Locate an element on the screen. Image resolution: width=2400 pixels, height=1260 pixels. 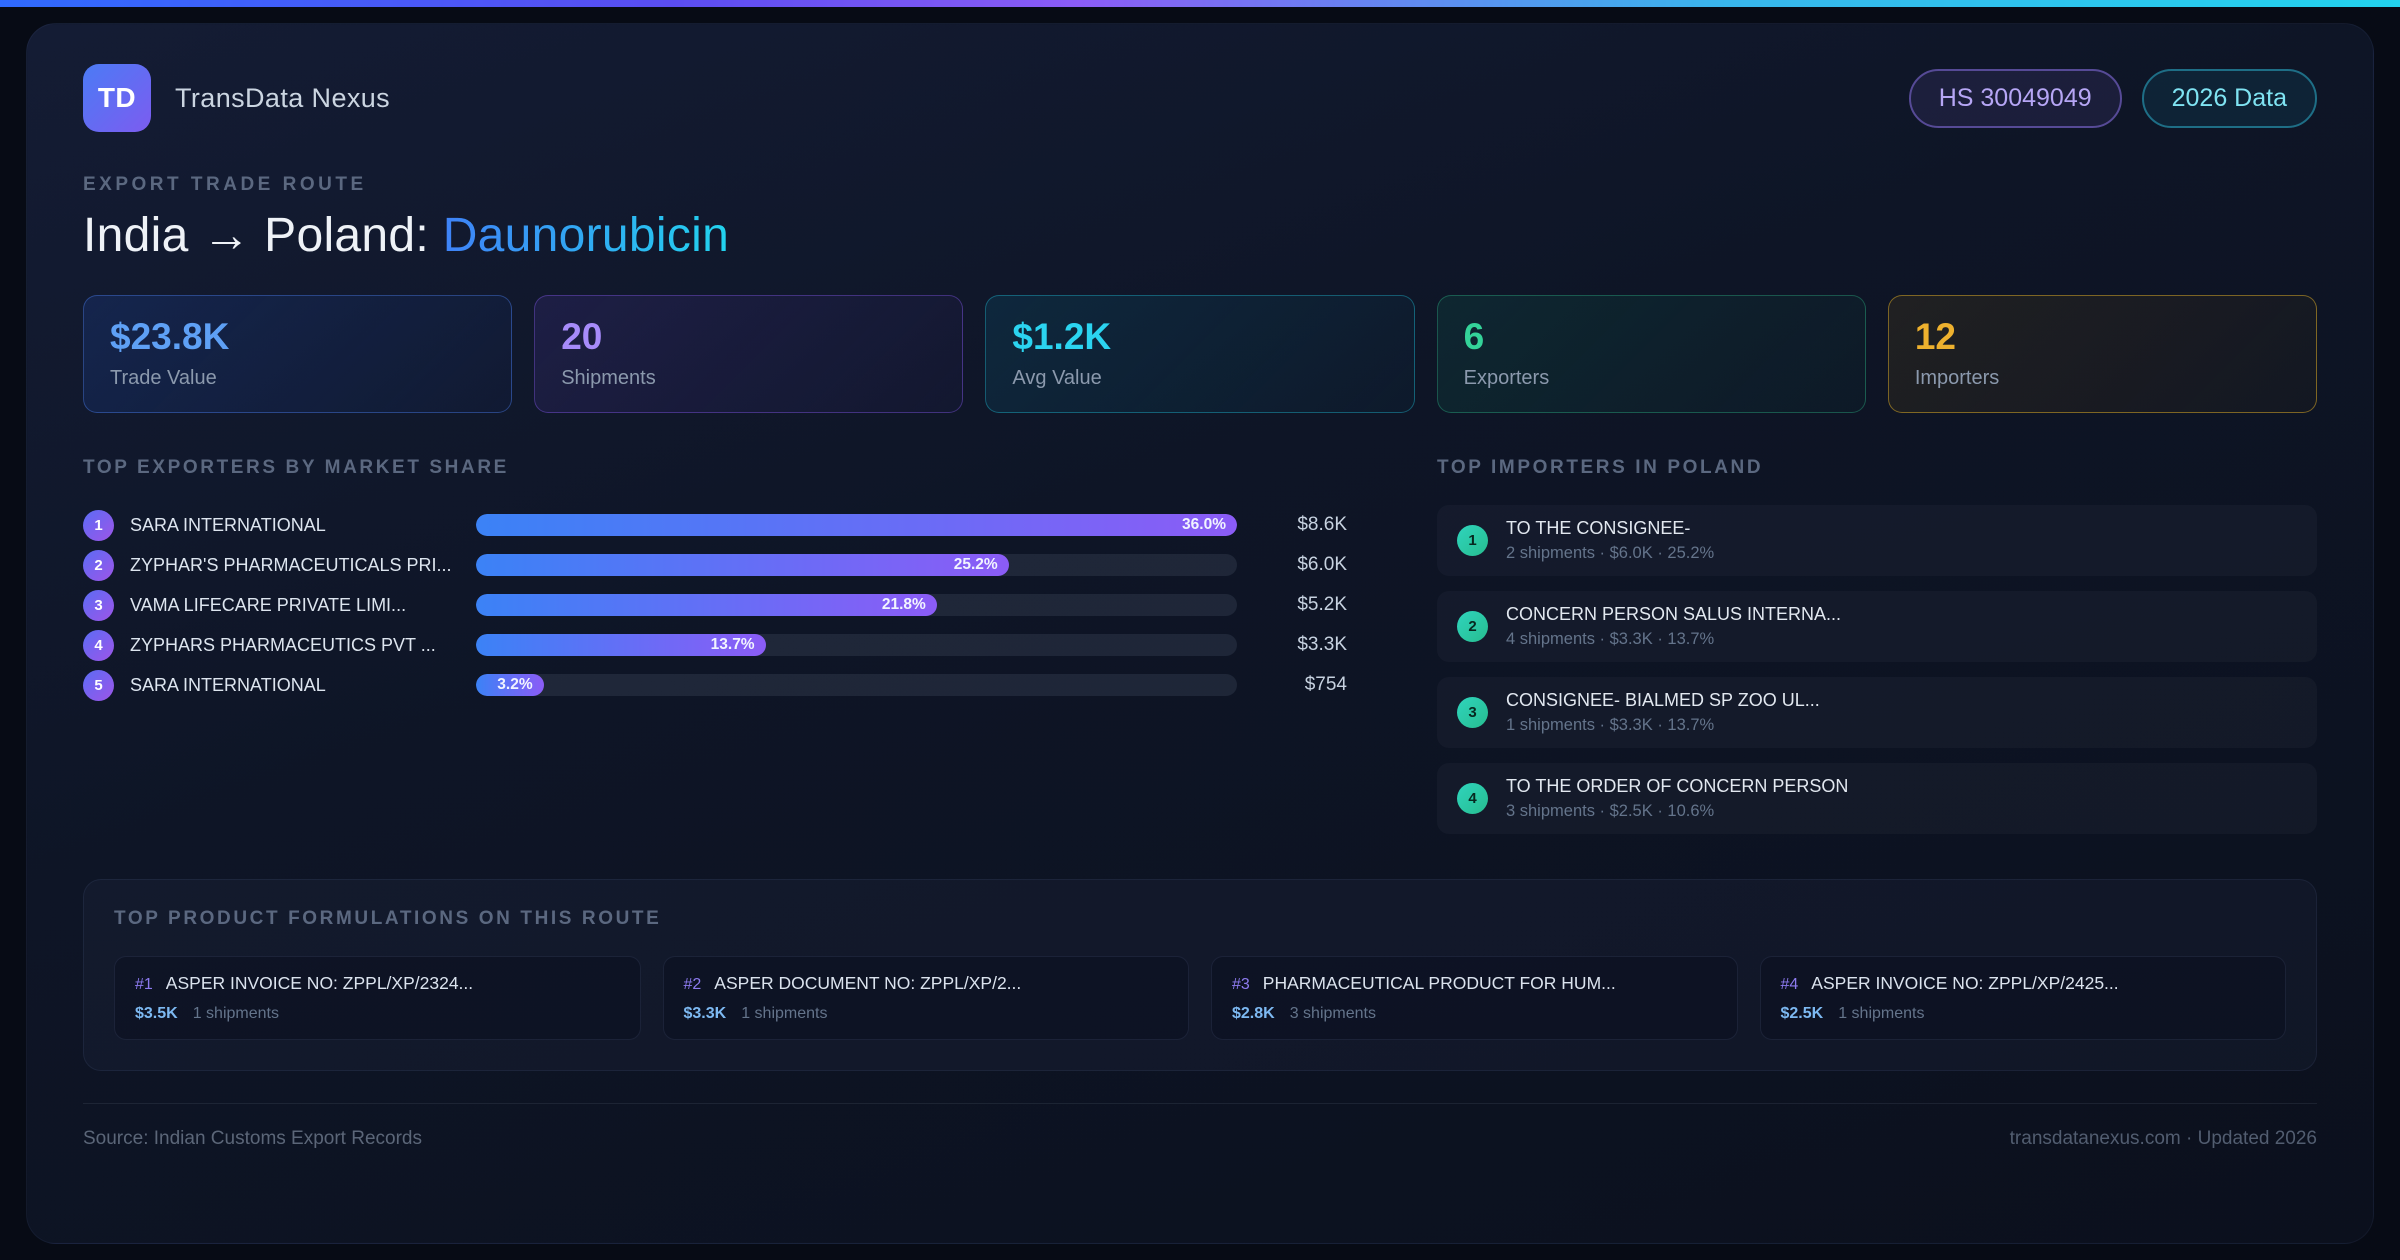
product-card-bottom: $3.5K 1 shipments is located at coordinates (377, 1014).